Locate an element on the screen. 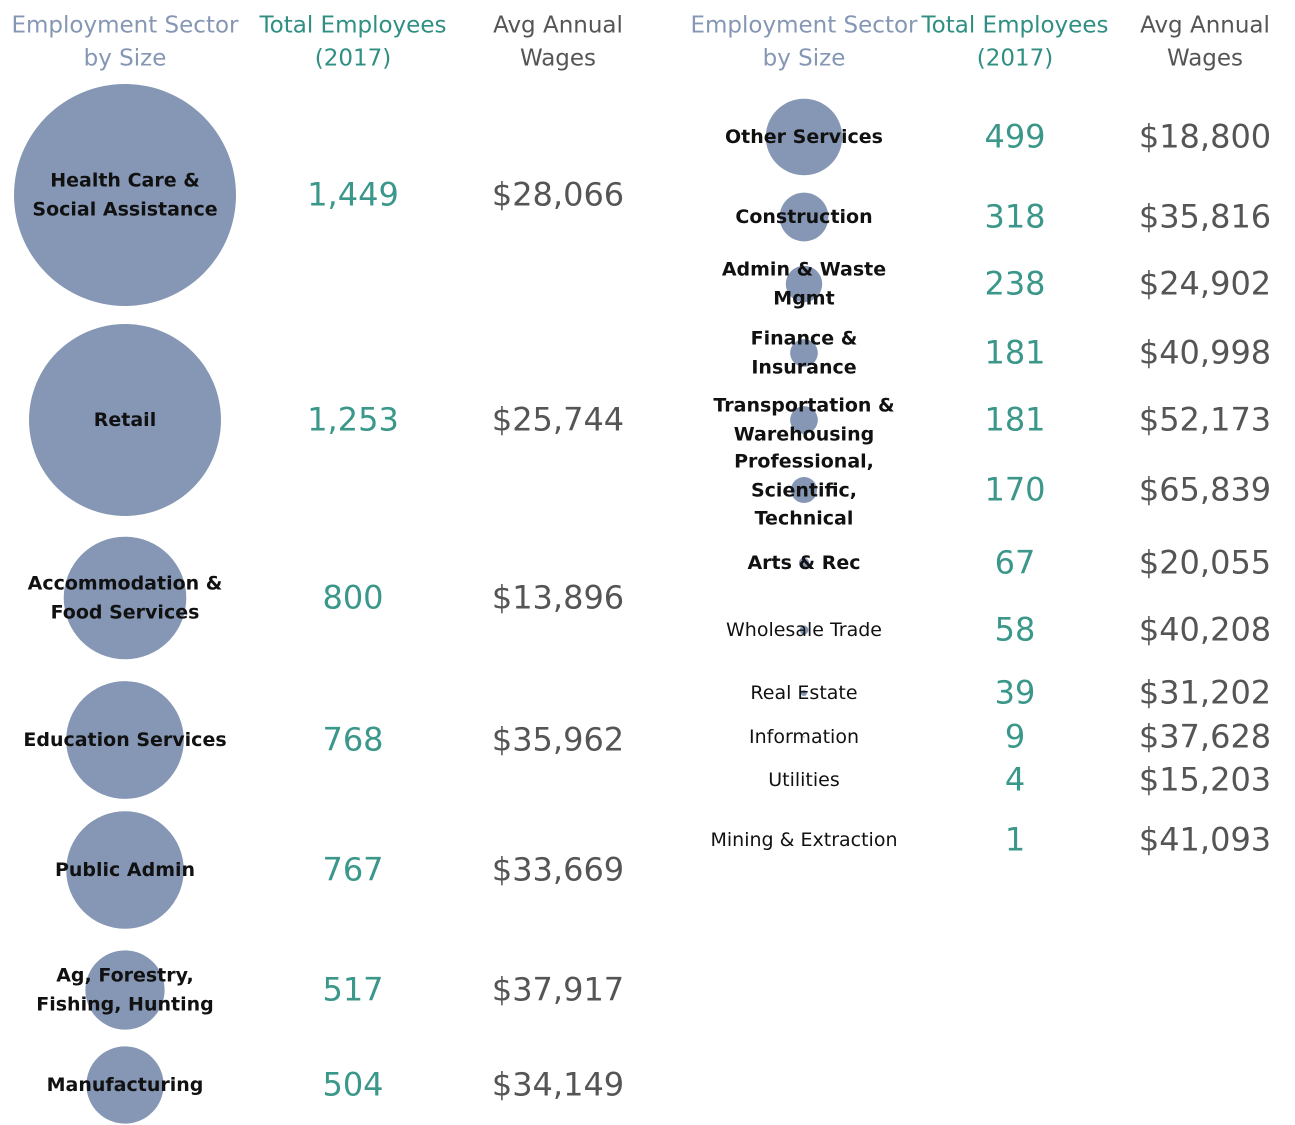 This screenshot has width=1295, height=1125. avg-wage: $34,149 is located at coordinates (558, 1084).